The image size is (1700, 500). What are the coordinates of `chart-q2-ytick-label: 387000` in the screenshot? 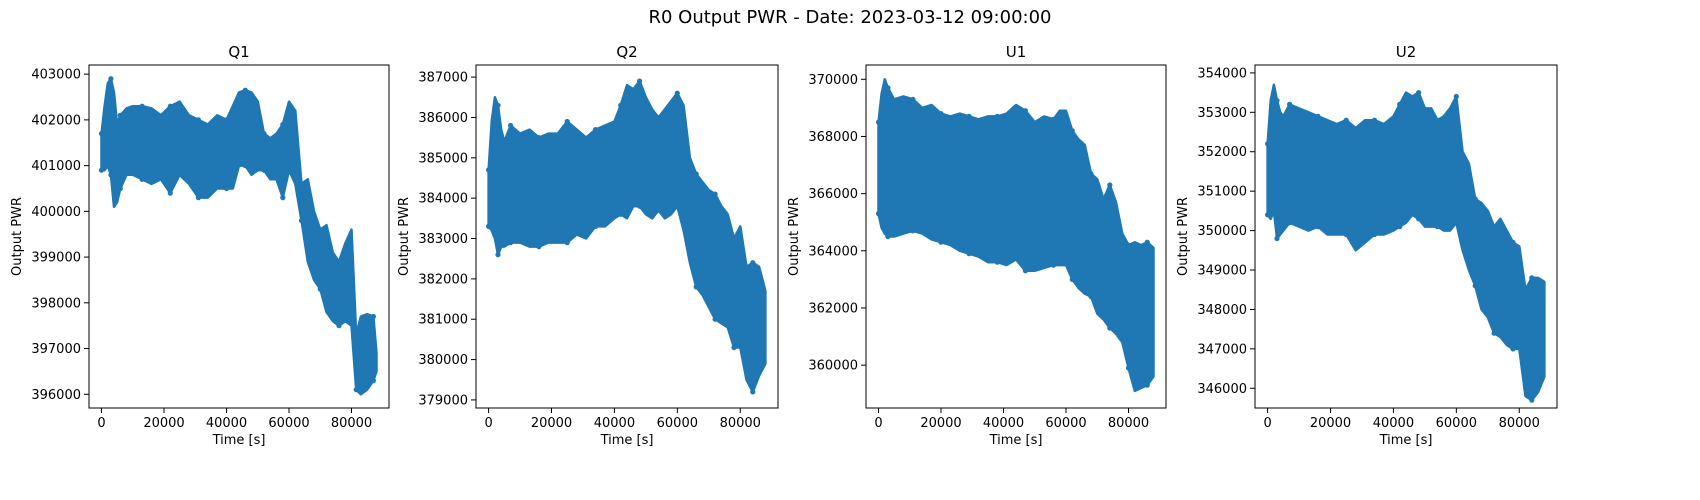 It's located at (443, 78).